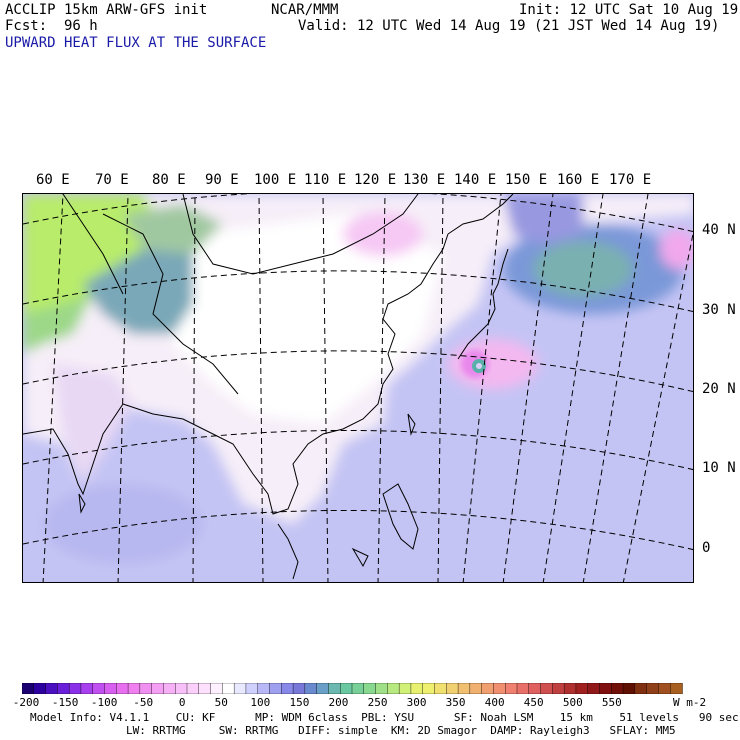  What do you see at coordinates (578, 180) in the screenshot?
I see `lon-label-160: 160 E` at bounding box center [578, 180].